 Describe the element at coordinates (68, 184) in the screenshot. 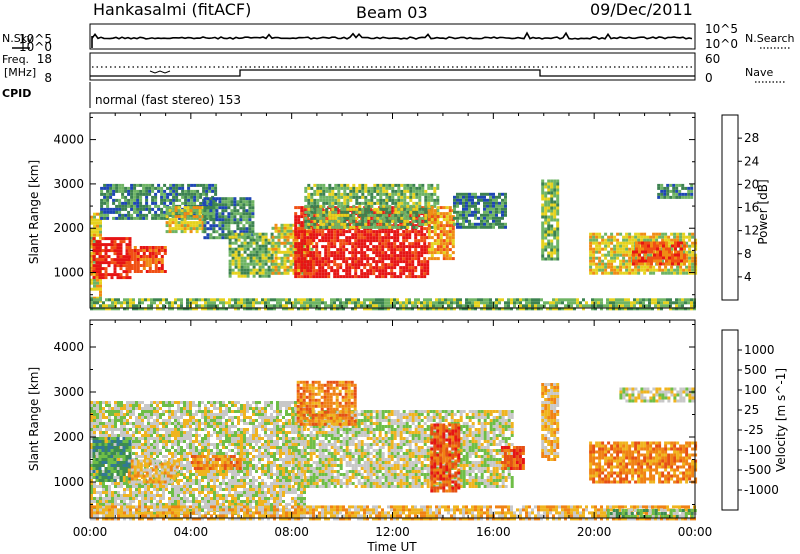

I see `y-tick-label: 3000` at that location.